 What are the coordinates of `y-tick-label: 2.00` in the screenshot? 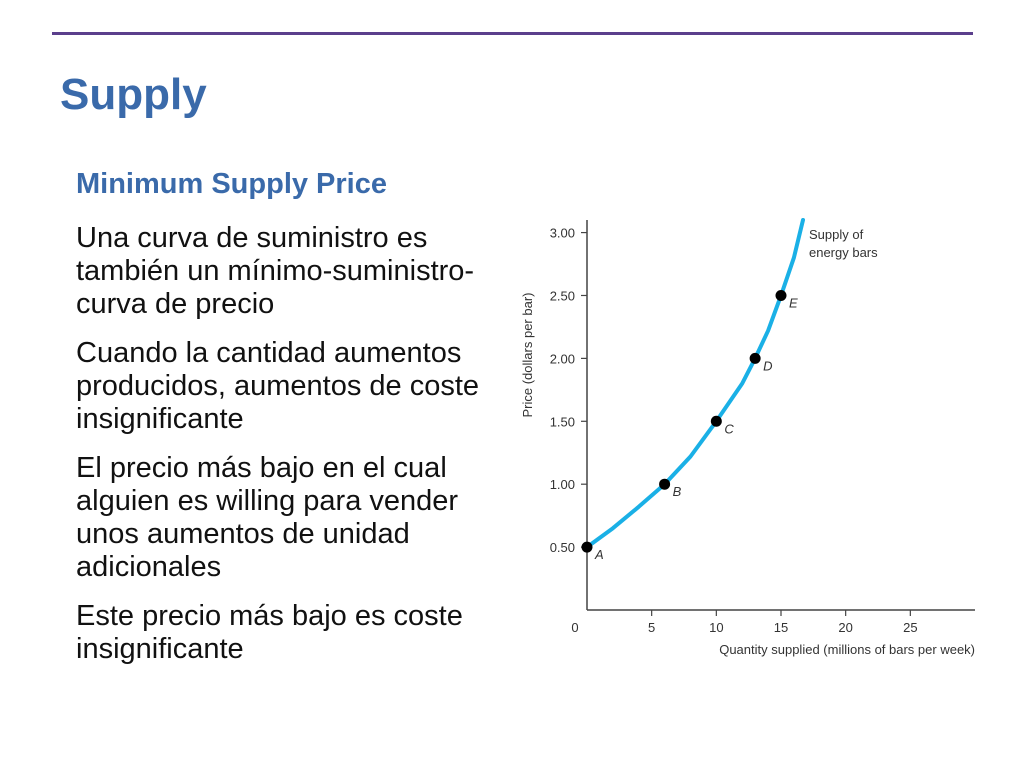 It's located at (562, 358).